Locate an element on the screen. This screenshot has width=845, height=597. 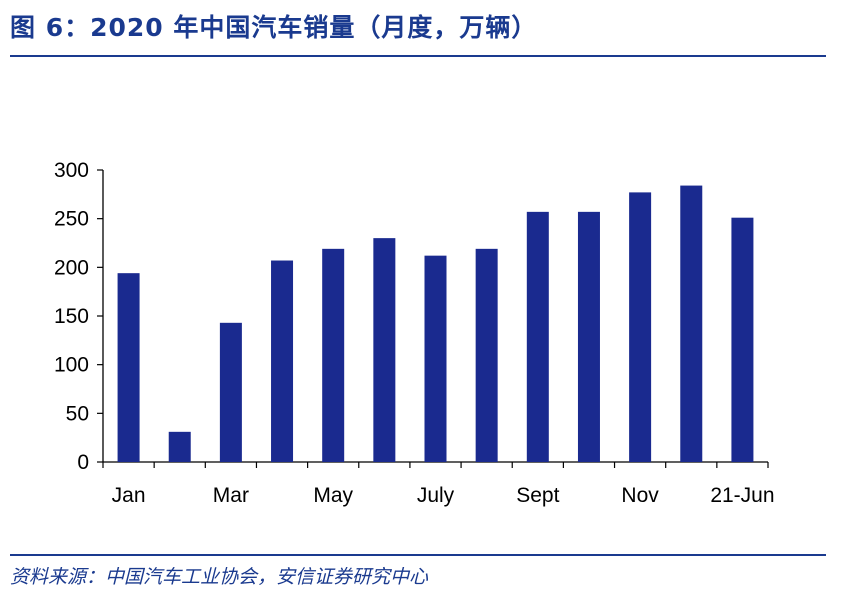
bar-mar is located at coordinates (230, 392).